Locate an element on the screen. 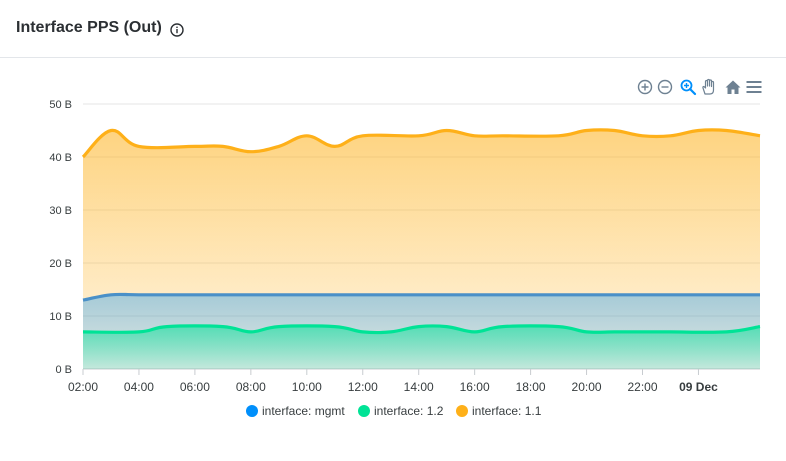  y-tick-label: 40 B is located at coordinates (60, 158).